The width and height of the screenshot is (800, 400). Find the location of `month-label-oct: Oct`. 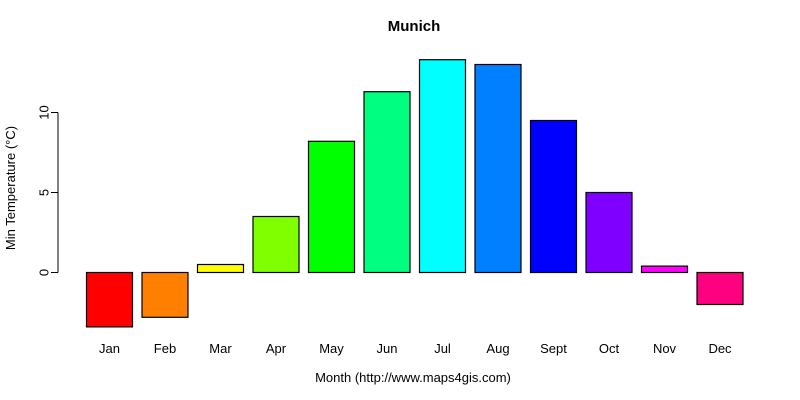

month-label-oct: Oct is located at coordinates (609, 348).